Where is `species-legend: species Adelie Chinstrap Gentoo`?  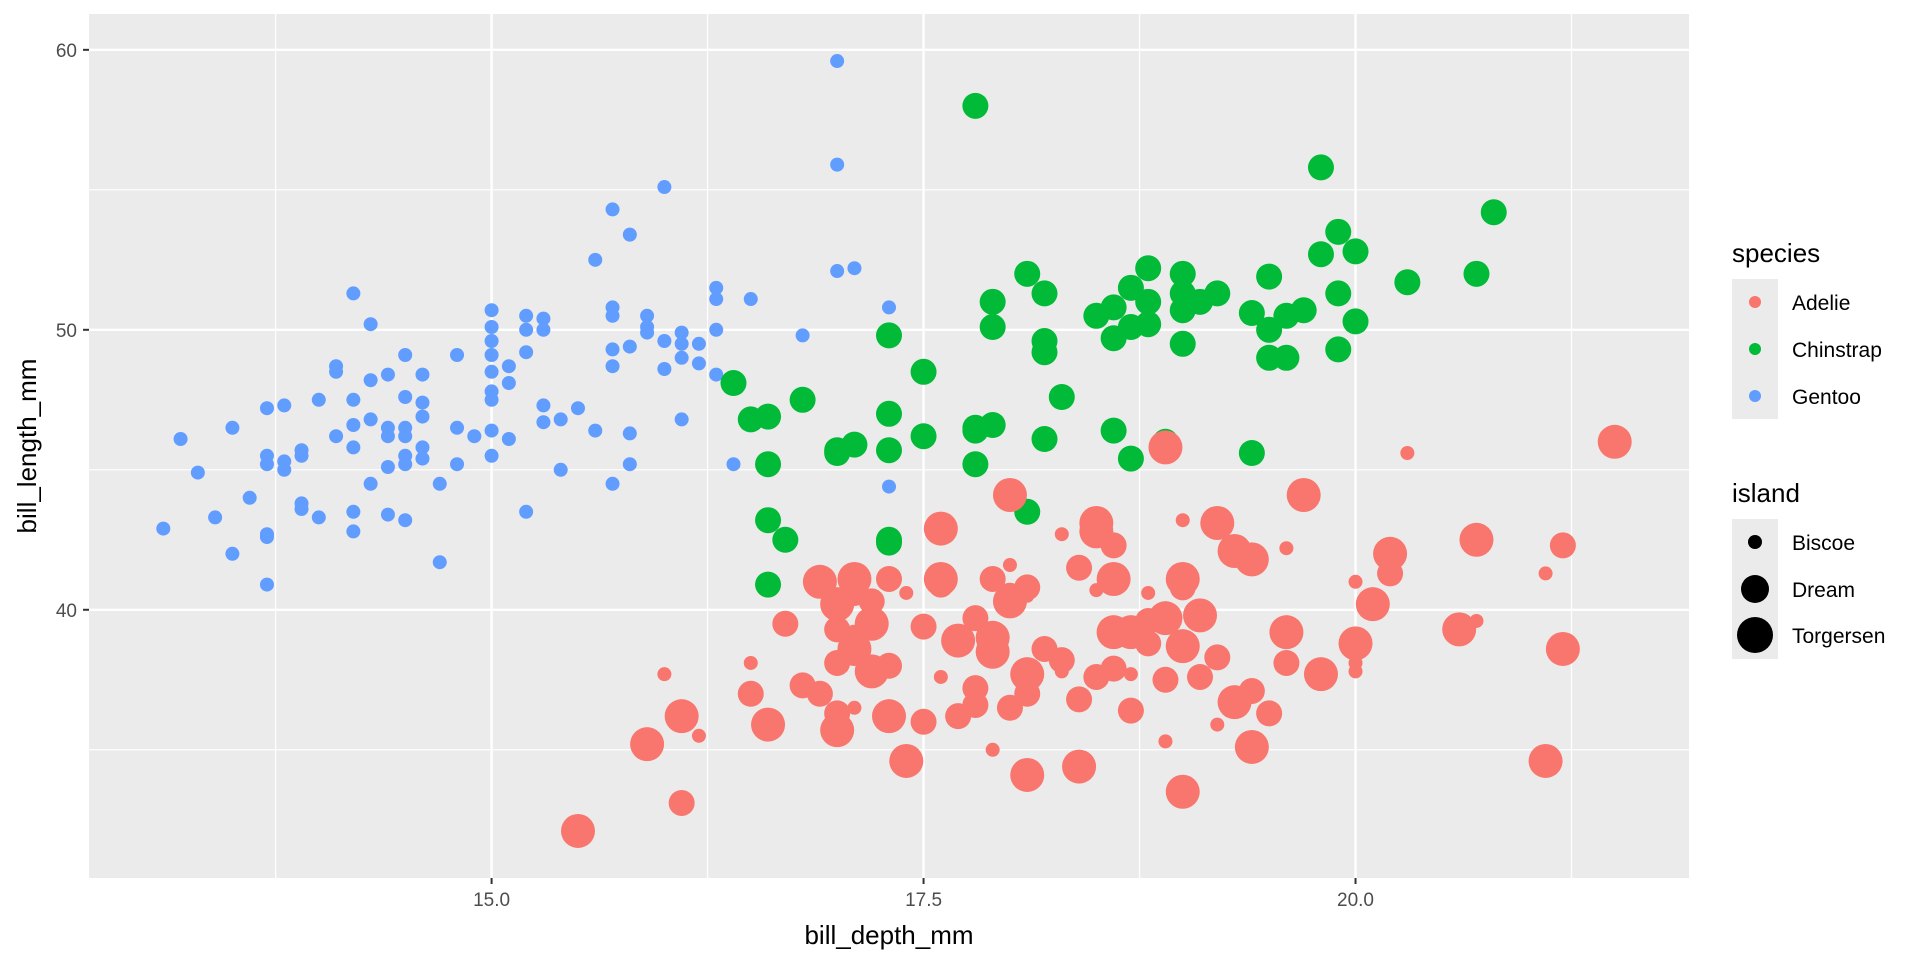
species-legend: species Adelie Chinstrap Gentoo is located at coordinates (1807, 328).